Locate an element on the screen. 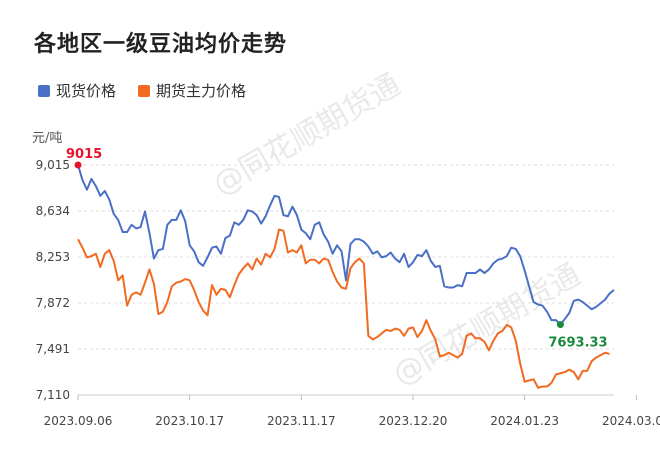 This screenshot has width=660, height=449. y-tick-label: 9,015 is located at coordinates (53, 165).